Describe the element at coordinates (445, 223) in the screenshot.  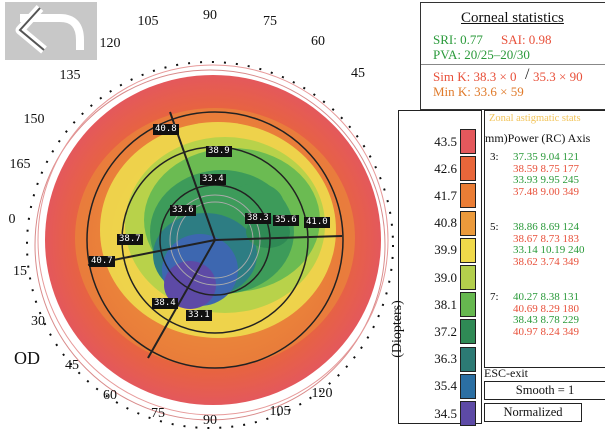
I see `scale-value-label: 40.8` at that location.